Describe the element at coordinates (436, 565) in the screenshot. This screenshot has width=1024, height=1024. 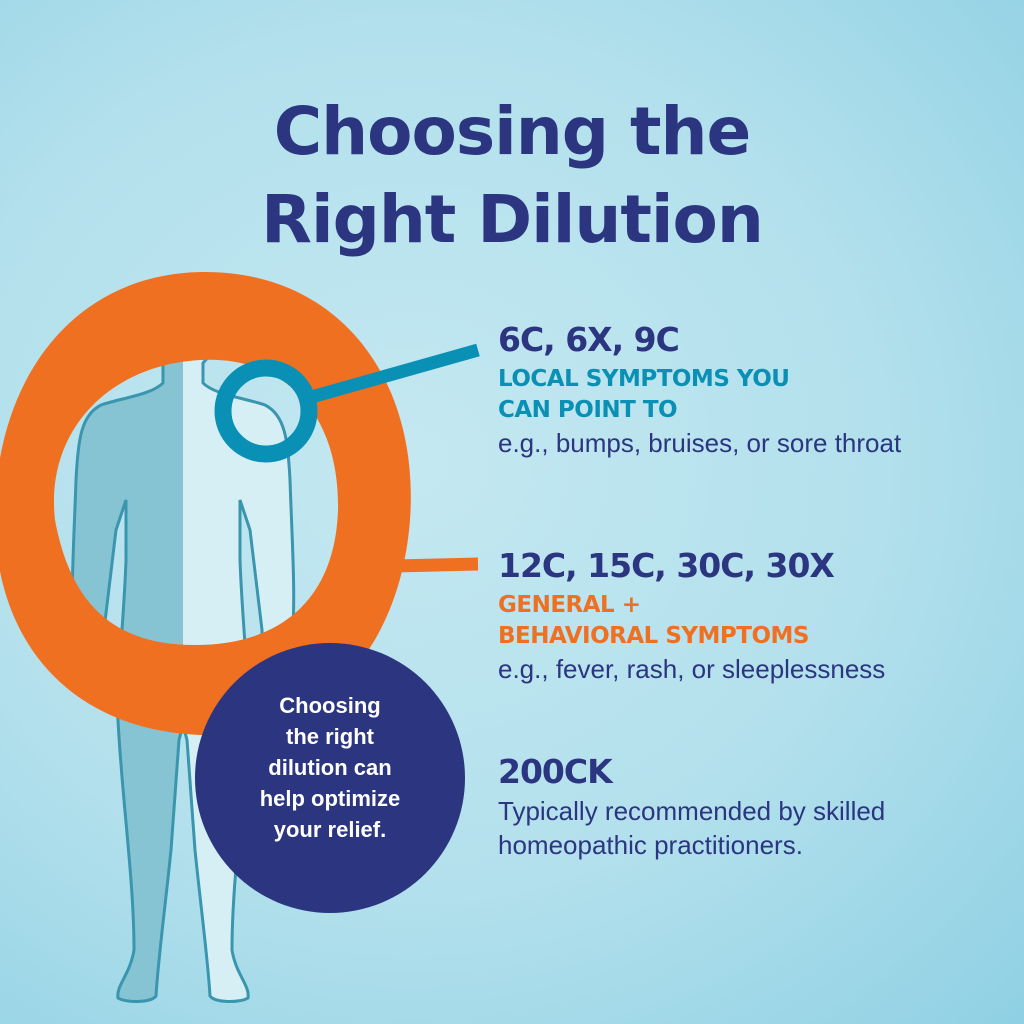
I see `orange-pointer-line` at that location.